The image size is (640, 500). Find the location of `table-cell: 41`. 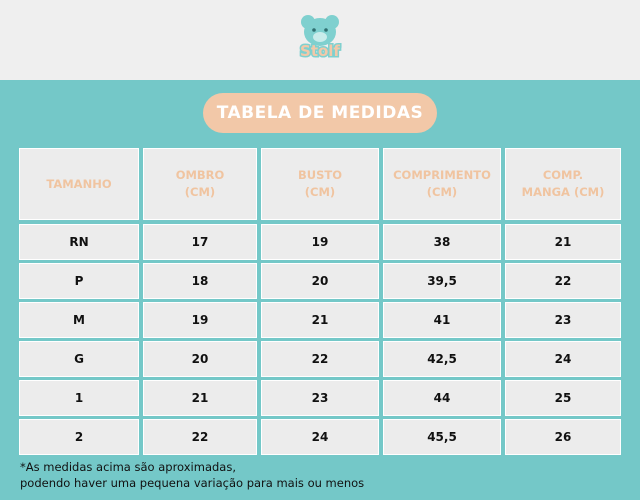

table-cell: 41 is located at coordinates (442, 320).